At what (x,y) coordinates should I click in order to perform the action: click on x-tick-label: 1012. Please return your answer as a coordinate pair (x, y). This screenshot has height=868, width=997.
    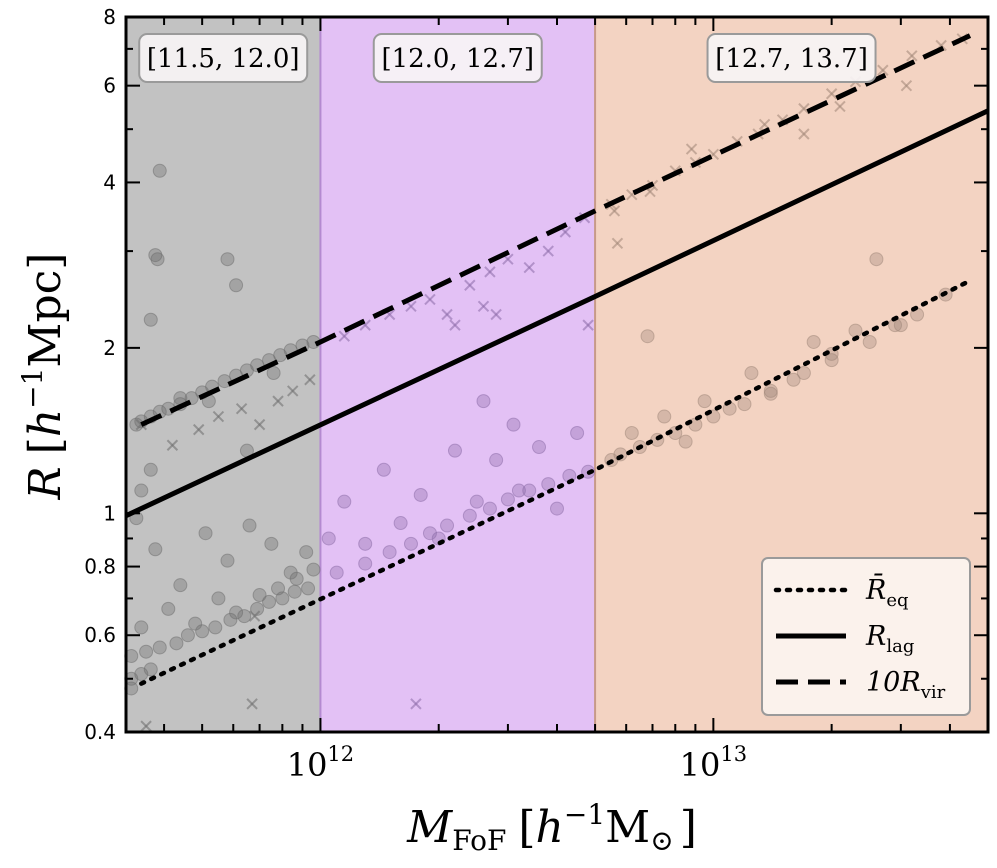
    Looking at the image, I should click on (320, 763).